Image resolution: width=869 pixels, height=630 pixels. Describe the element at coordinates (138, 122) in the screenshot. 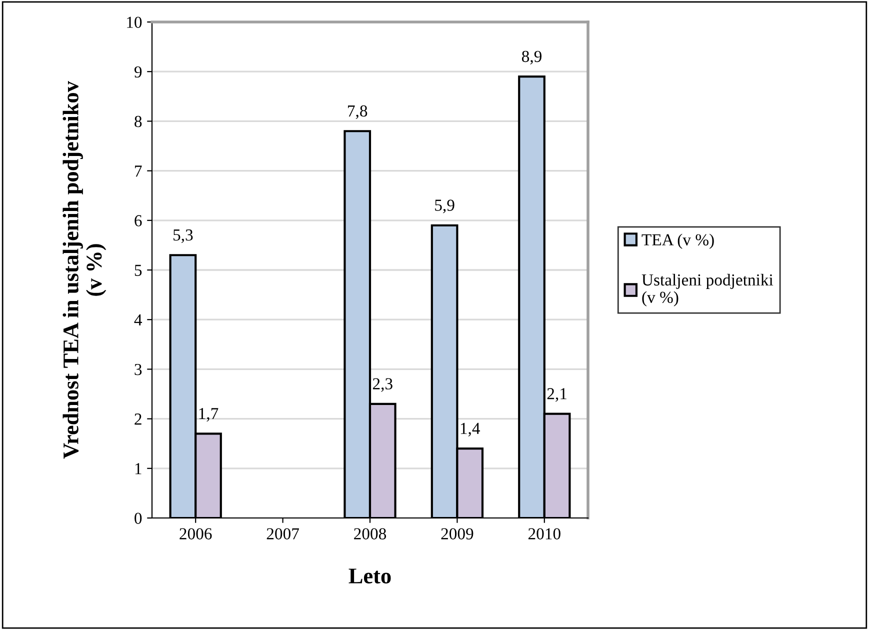

I see `y-tick-label: 8` at that location.